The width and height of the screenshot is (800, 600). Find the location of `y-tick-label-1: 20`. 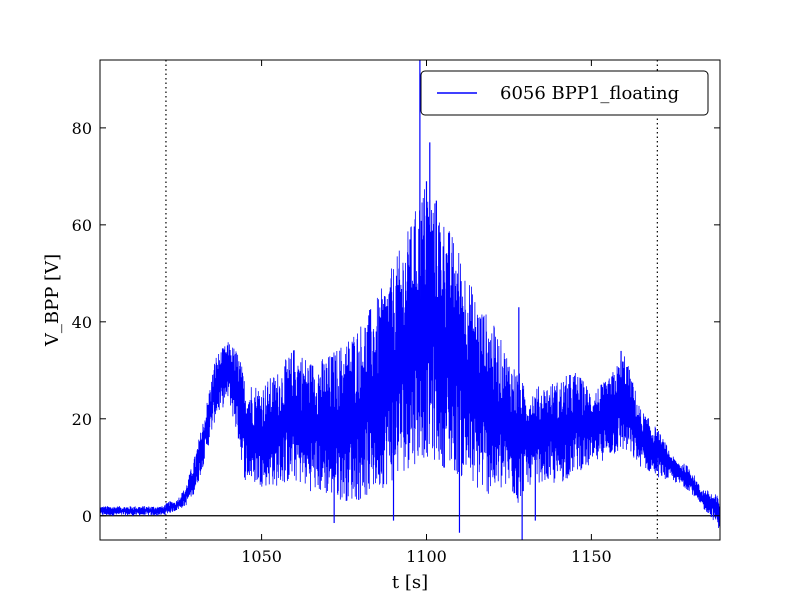

y-tick-label-1: 20 is located at coordinates (82, 419).